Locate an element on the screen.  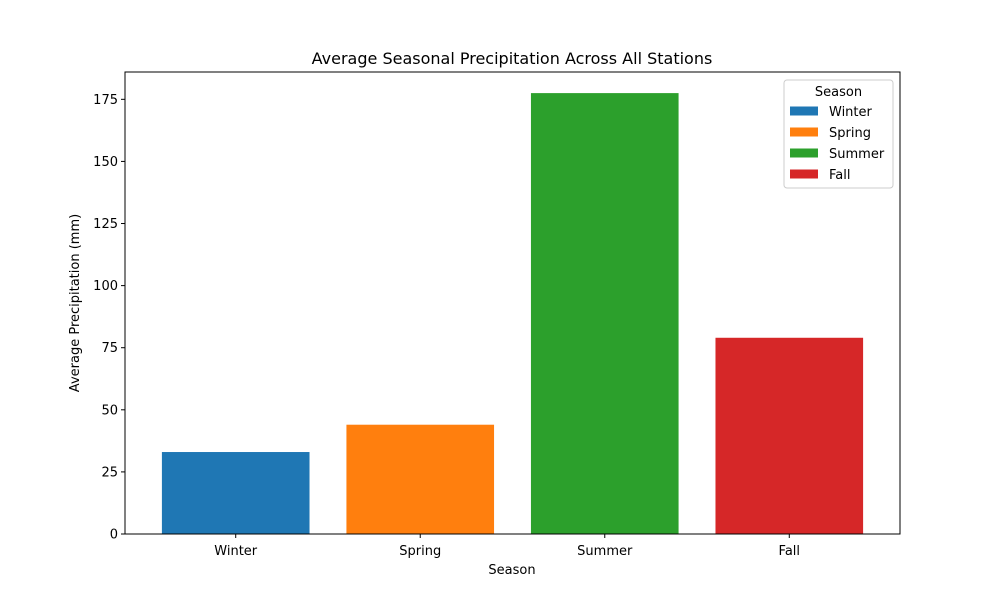
legend: Season Winter Spring Summer Fall is located at coordinates (838, 134).